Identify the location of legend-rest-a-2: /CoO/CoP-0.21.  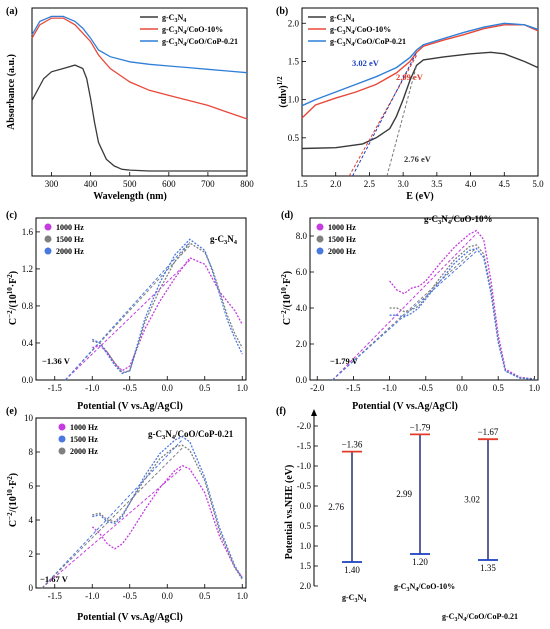
(211, 41).